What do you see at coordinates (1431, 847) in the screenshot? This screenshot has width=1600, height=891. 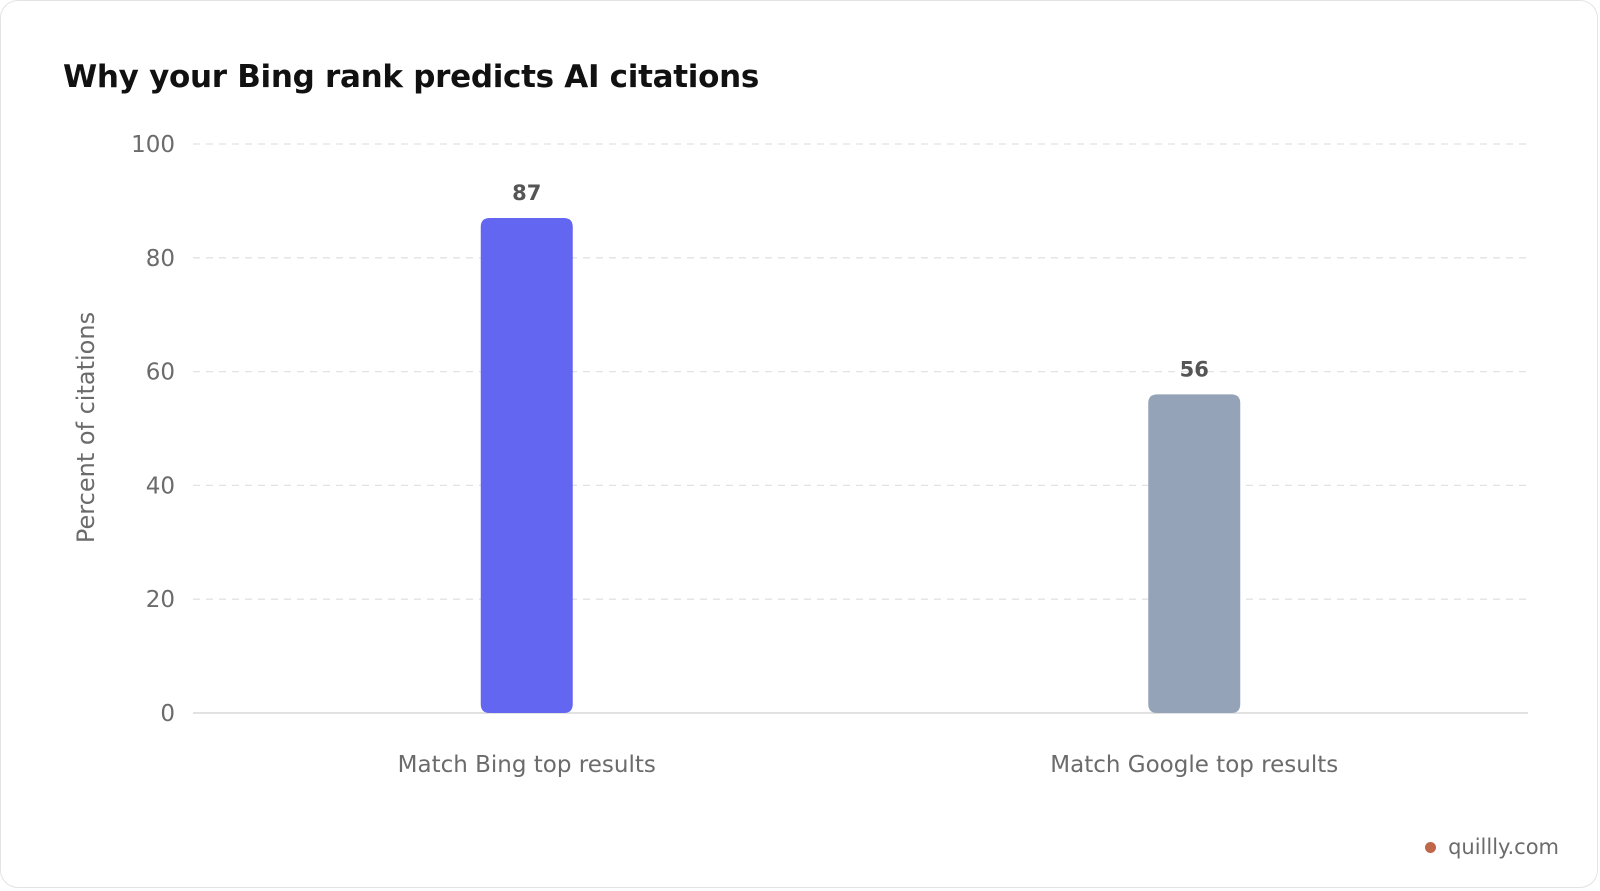 I see `watermark-dot-icon` at bounding box center [1431, 847].